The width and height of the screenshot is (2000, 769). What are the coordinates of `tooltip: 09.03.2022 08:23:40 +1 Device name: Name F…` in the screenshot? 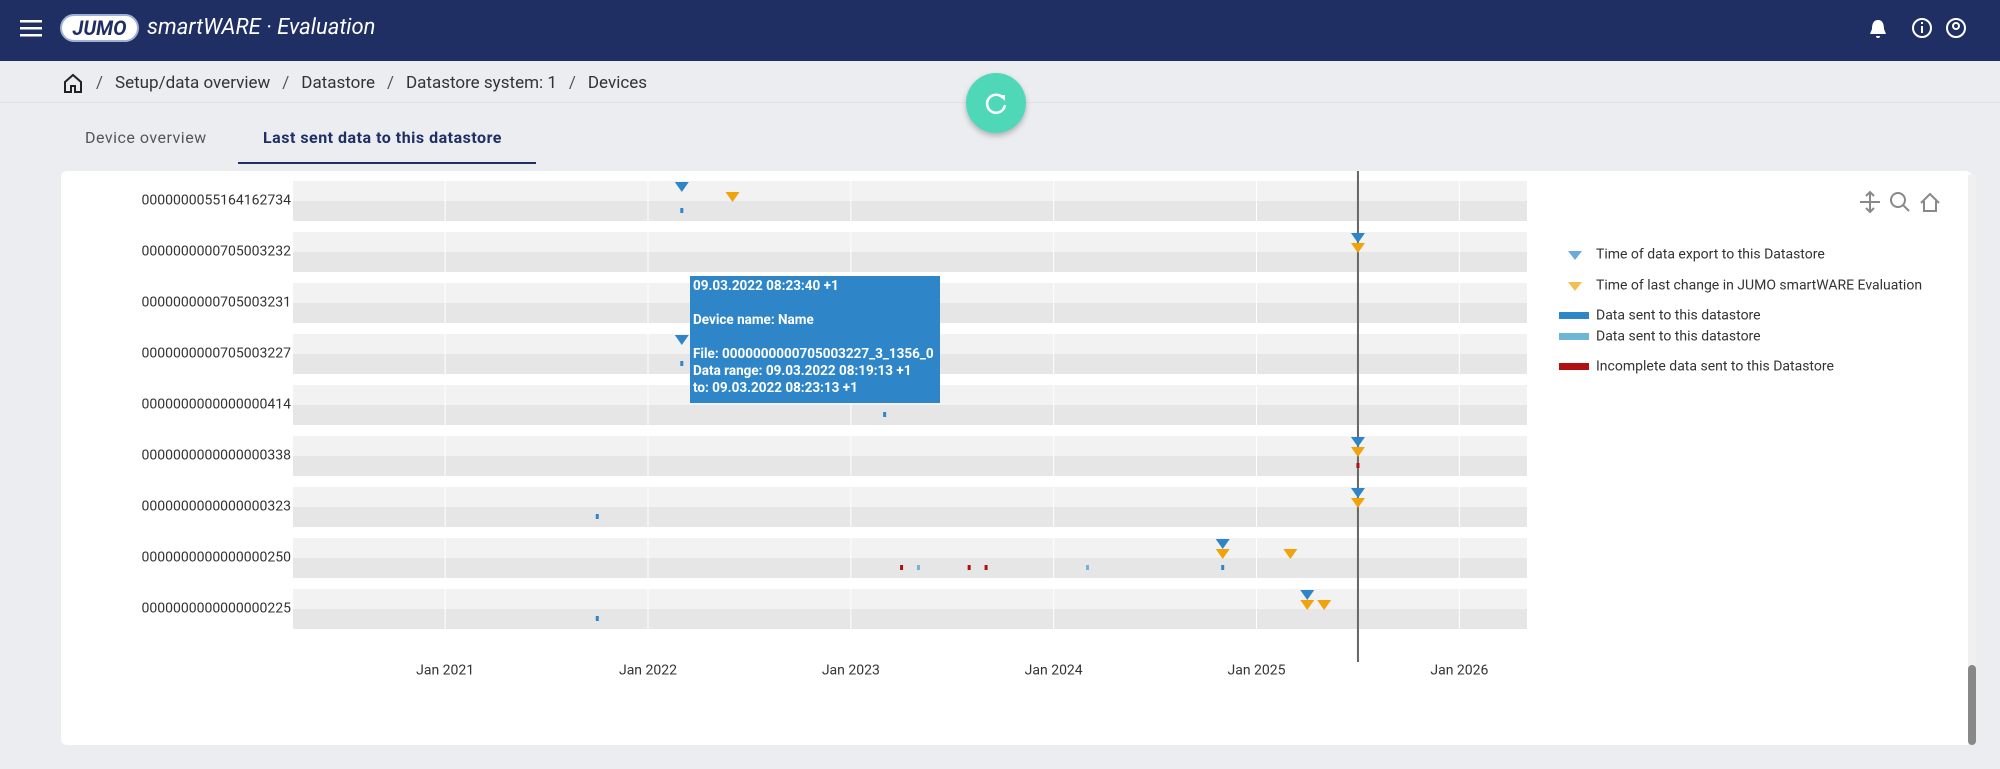 It's located at (815, 339).